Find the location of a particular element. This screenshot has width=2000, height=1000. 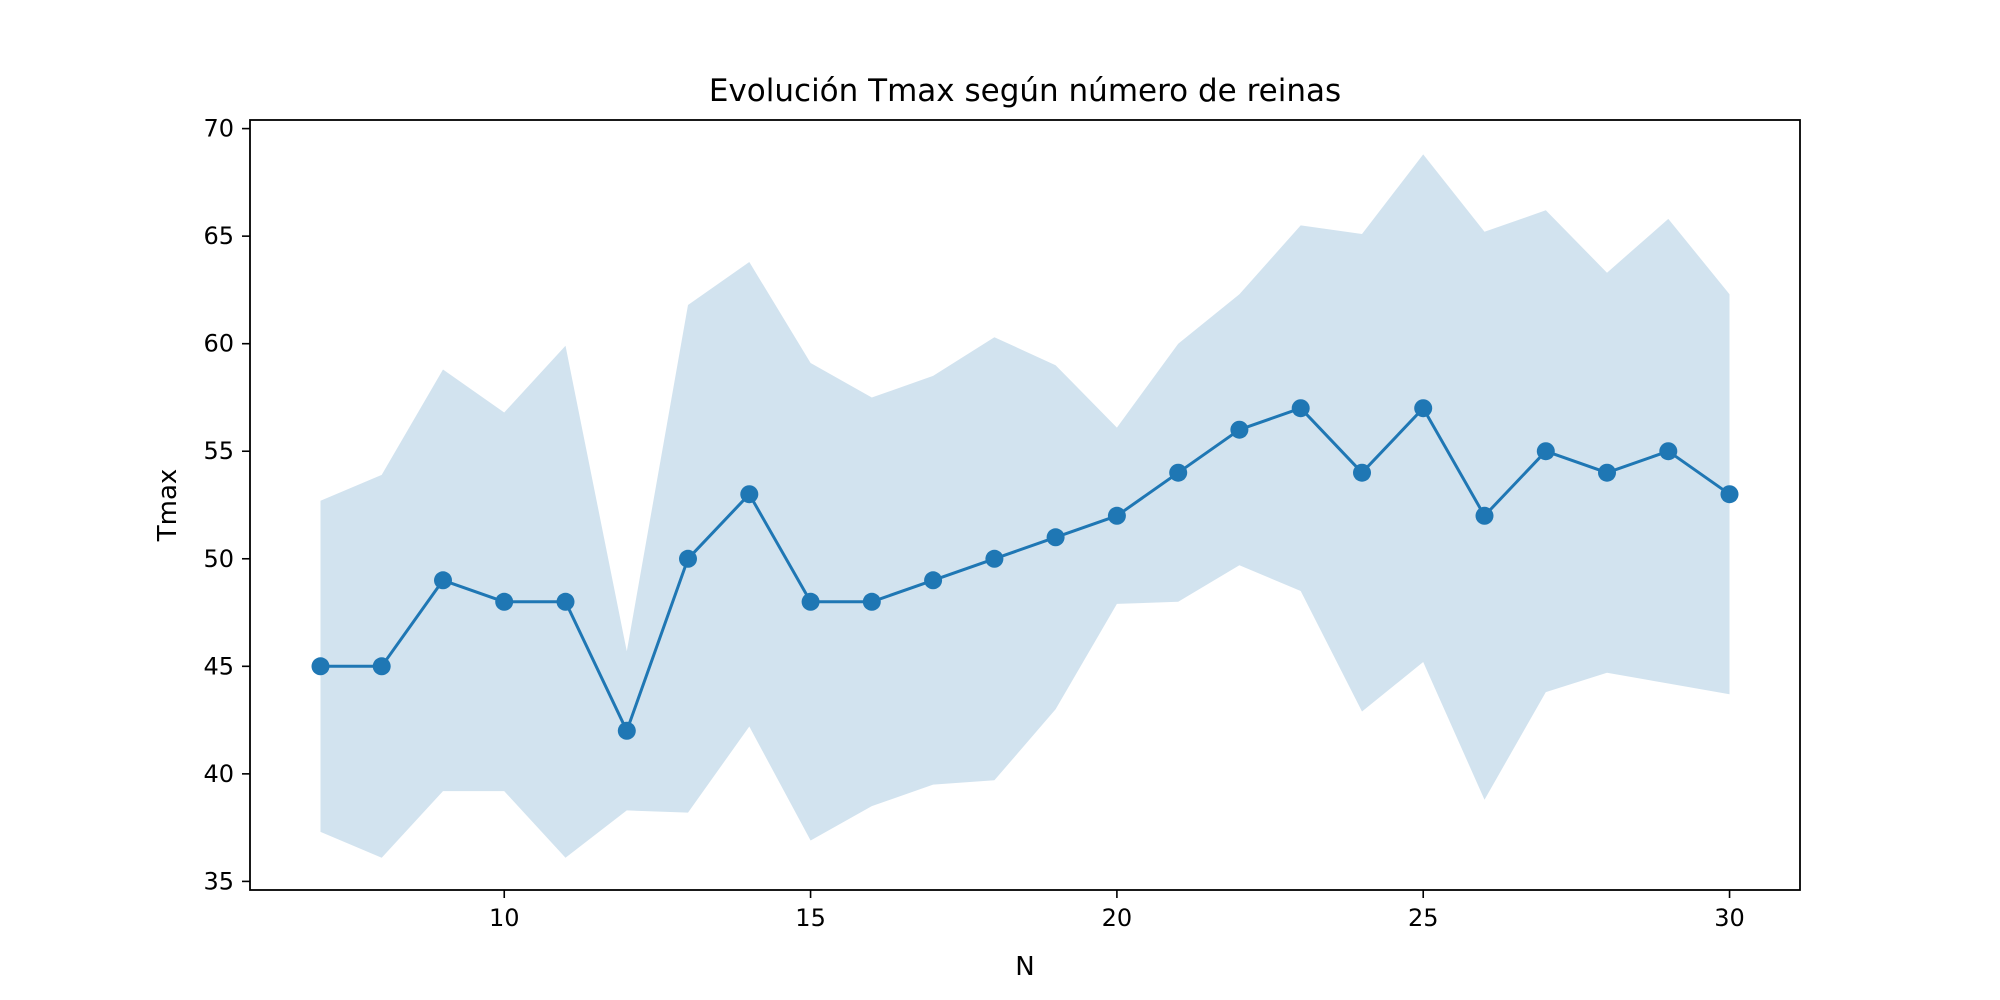

y-tick-label: 50 is located at coordinates (218, 559).